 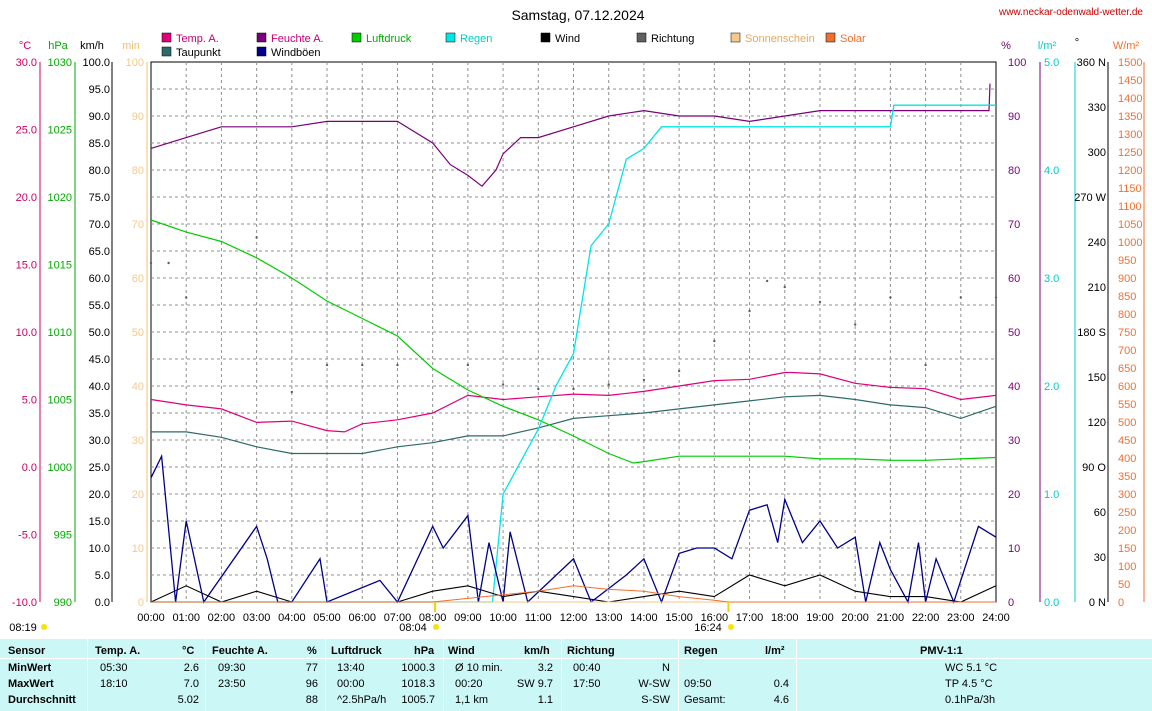 What do you see at coordinates (461, 651) in the screenshot?
I see `hdr-wind: Wind` at bounding box center [461, 651].